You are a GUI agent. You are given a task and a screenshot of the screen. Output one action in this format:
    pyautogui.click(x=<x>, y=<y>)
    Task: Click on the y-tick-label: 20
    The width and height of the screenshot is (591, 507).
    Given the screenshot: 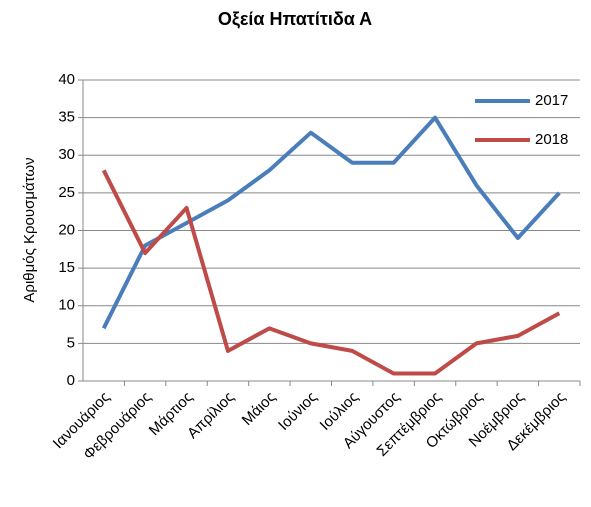 What is the action you would take?
    pyautogui.click(x=66, y=229)
    